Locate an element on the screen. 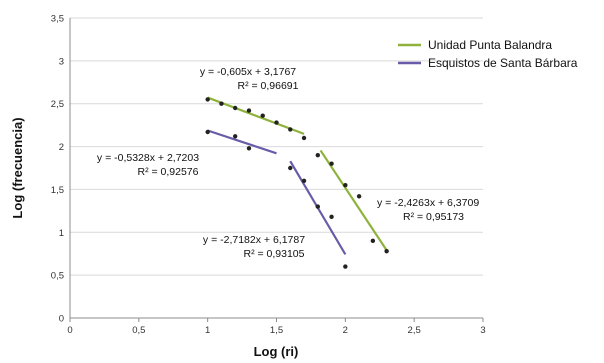 The width and height of the screenshot is (604, 363). x-axis-title: Log (ri) is located at coordinates (276, 351).